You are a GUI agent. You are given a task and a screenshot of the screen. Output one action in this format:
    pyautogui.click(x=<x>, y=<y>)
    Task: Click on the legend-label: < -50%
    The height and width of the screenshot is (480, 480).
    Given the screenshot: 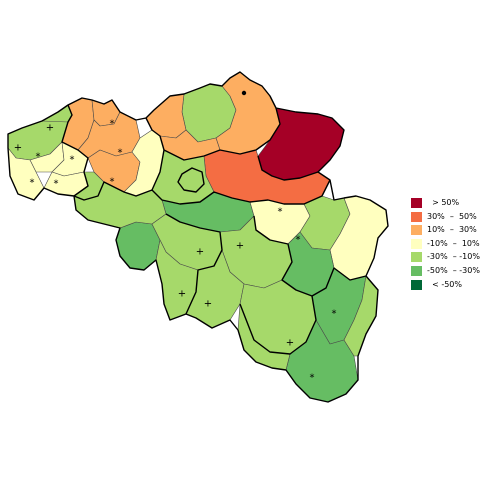 What is the action you would take?
    pyautogui.click(x=444, y=284)
    